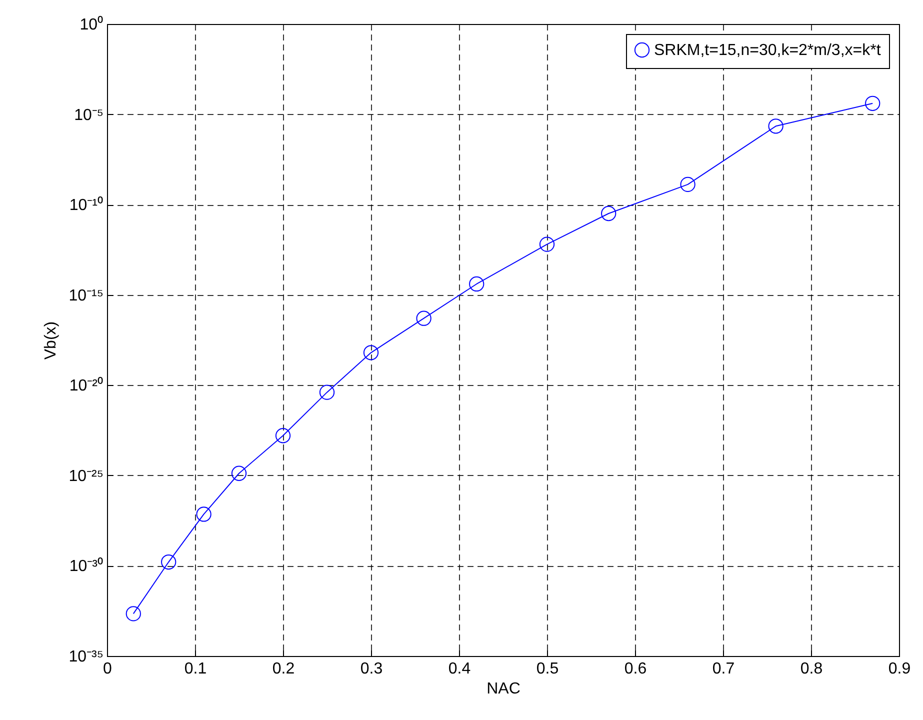 This screenshot has height=720, width=923. Describe the element at coordinates (768, 50) in the screenshot. I see `legend-label: SRKM,t=15,n=30,k=2*m/3,x=k*t` at that location.